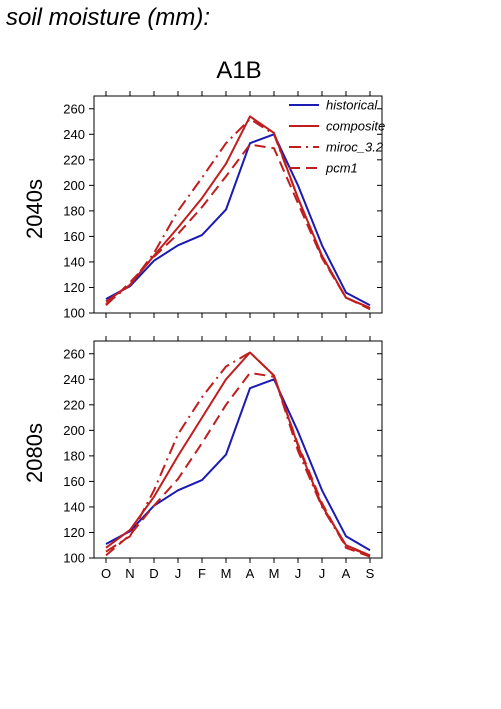  What do you see at coordinates (74, 313) in the screenshot?
I see `panel-2040s-ytick-label: 100` at bounding box center [74, 313].